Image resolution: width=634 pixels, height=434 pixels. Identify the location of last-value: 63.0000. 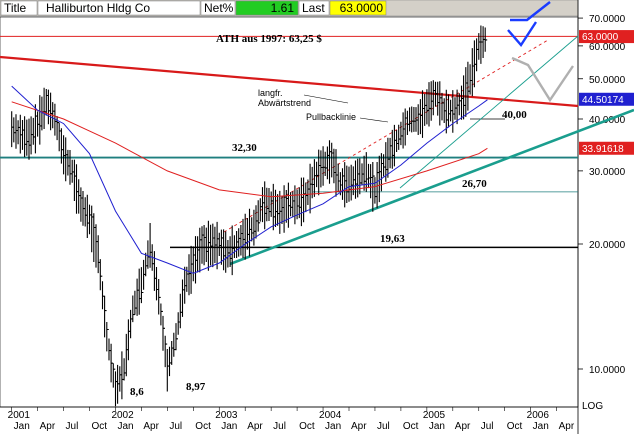
(362, 8).